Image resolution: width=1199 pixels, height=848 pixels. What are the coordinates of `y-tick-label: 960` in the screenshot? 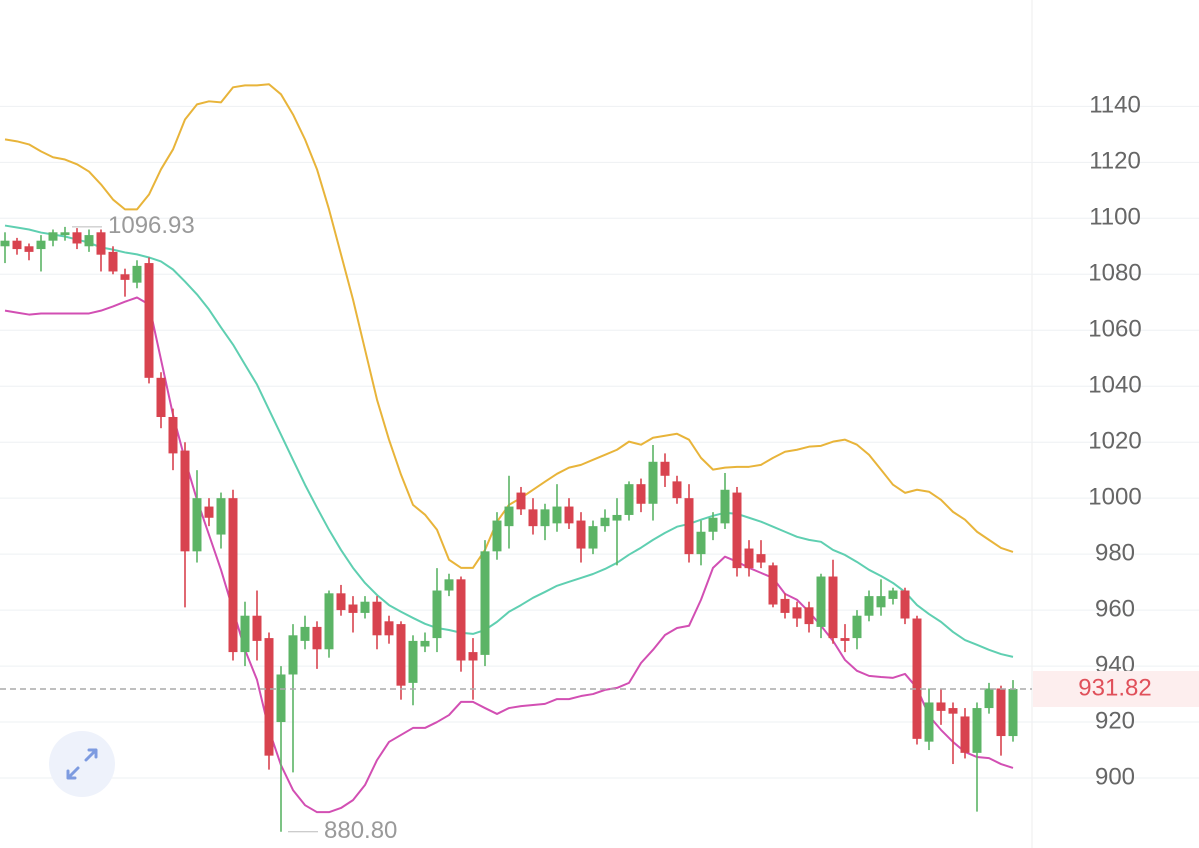 It's located at (1115, 608).